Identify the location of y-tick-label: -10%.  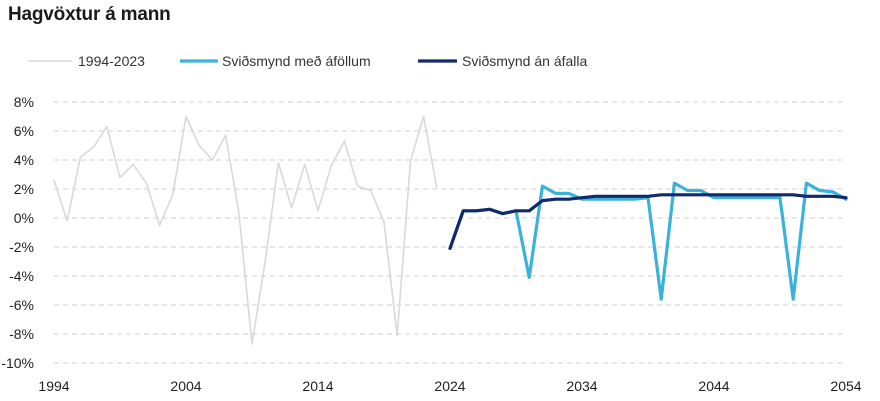
(17, 363).